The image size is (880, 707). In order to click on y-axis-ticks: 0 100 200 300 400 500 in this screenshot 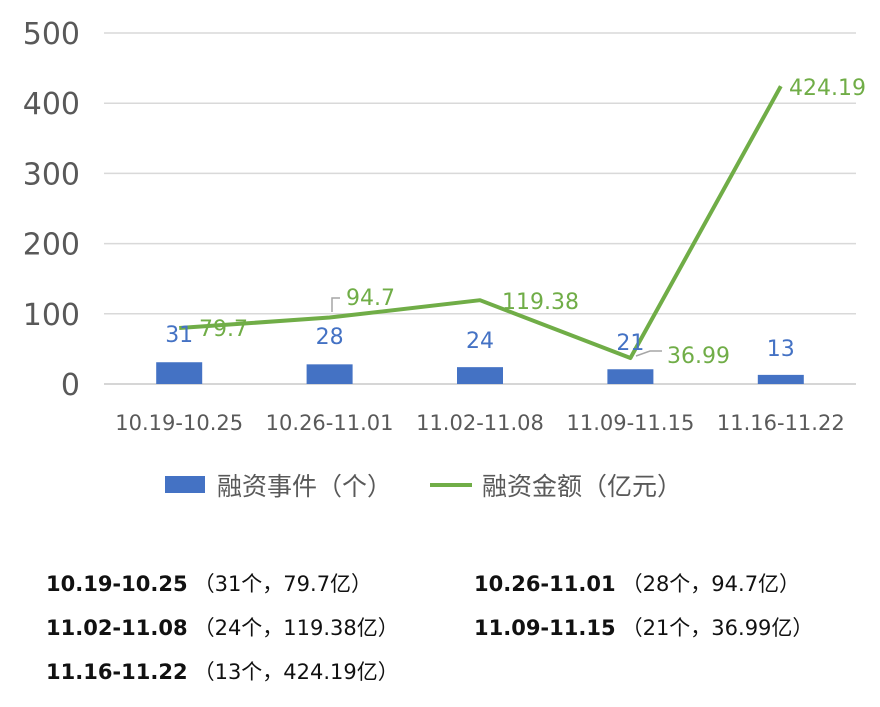, I will do `click(51, 210)`.